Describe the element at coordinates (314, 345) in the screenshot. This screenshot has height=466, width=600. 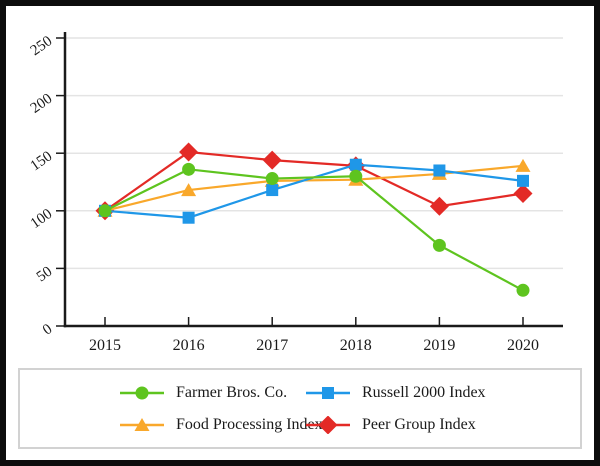
I see `x-axis-labels: 2015 2016 2017 2018 2019 2020` at that location.